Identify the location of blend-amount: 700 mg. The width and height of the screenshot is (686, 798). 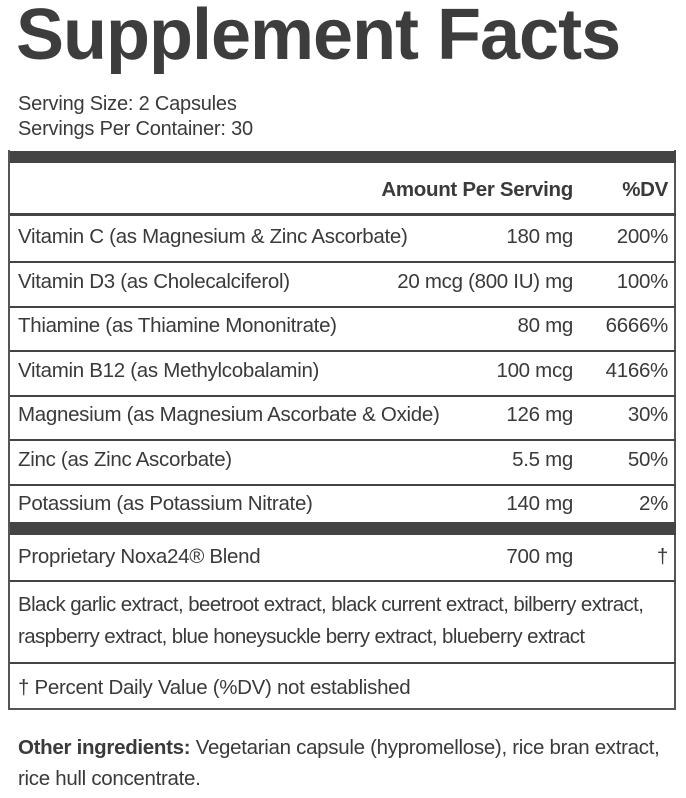
(539, 556).